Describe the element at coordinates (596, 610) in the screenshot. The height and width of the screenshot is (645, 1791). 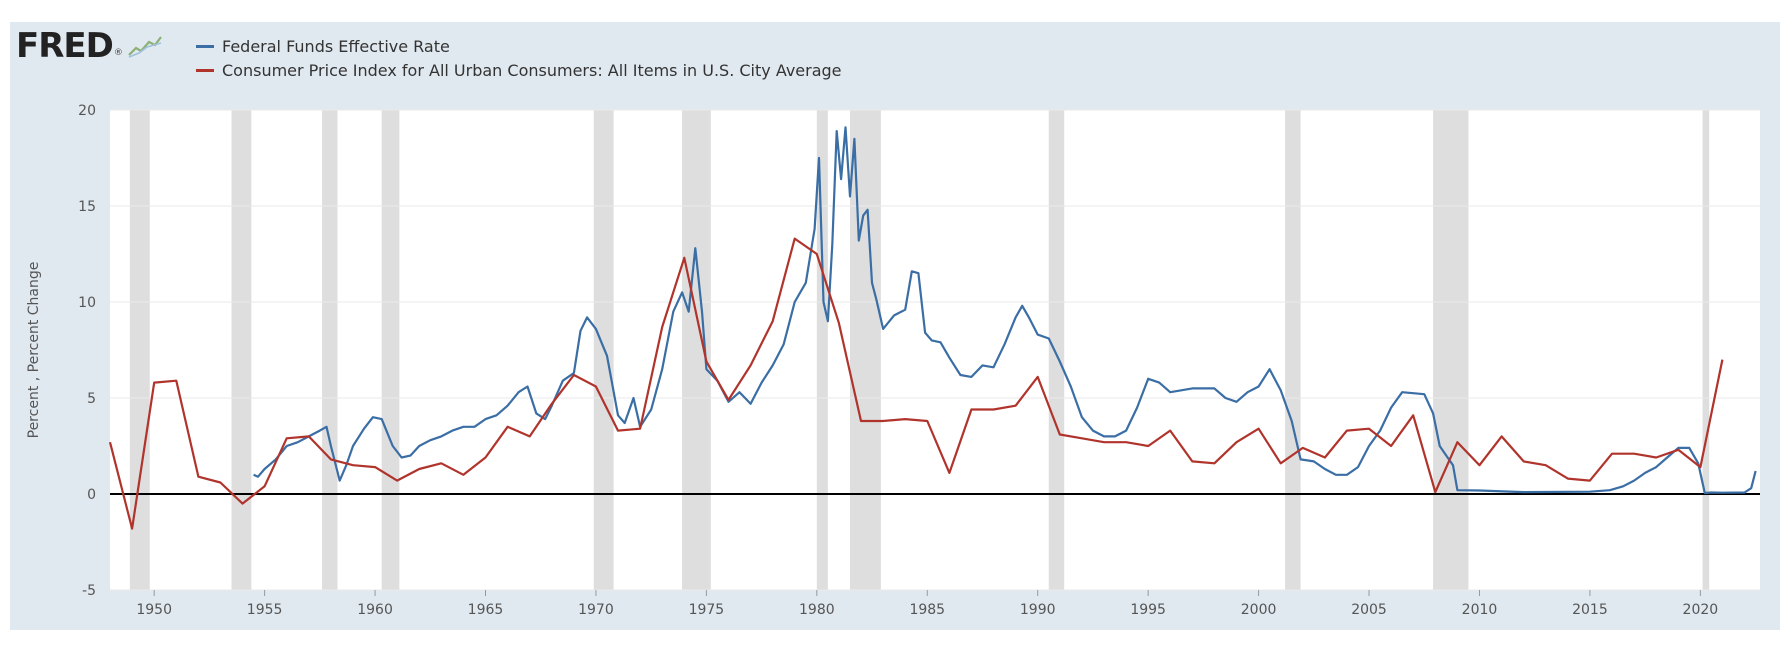
I see `x-tick-label: 1970` at that location.